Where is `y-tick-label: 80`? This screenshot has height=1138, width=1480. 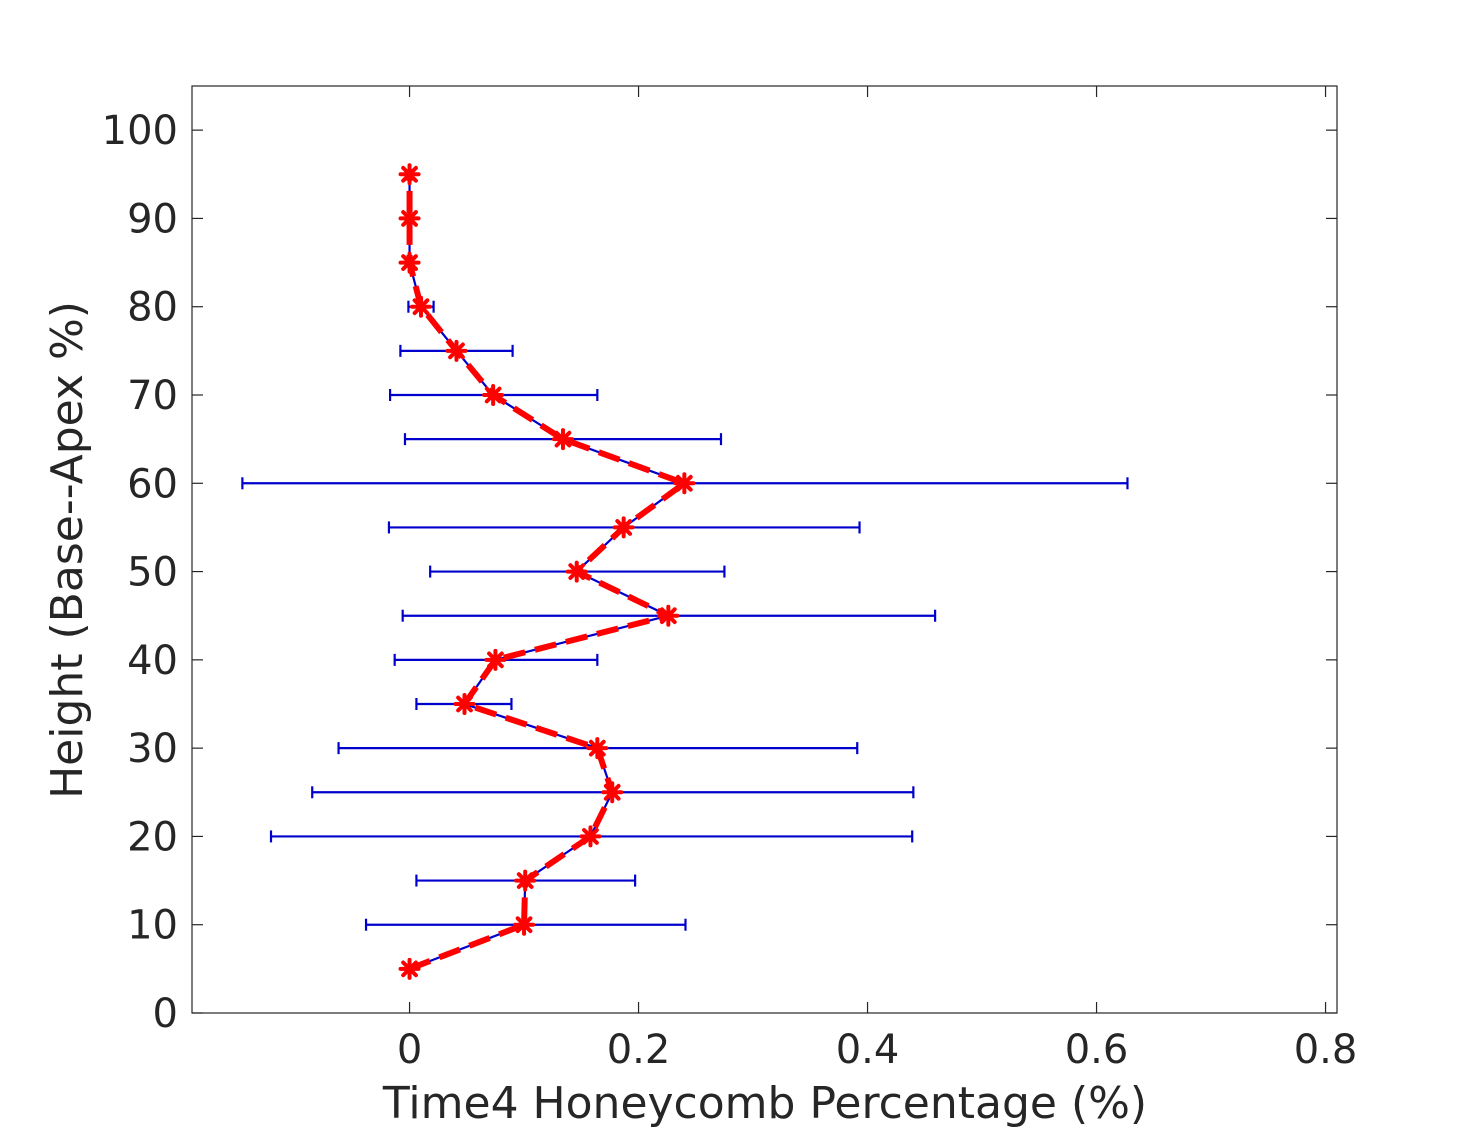
y-tick-label: 80 is located at coordinates (152, 308).